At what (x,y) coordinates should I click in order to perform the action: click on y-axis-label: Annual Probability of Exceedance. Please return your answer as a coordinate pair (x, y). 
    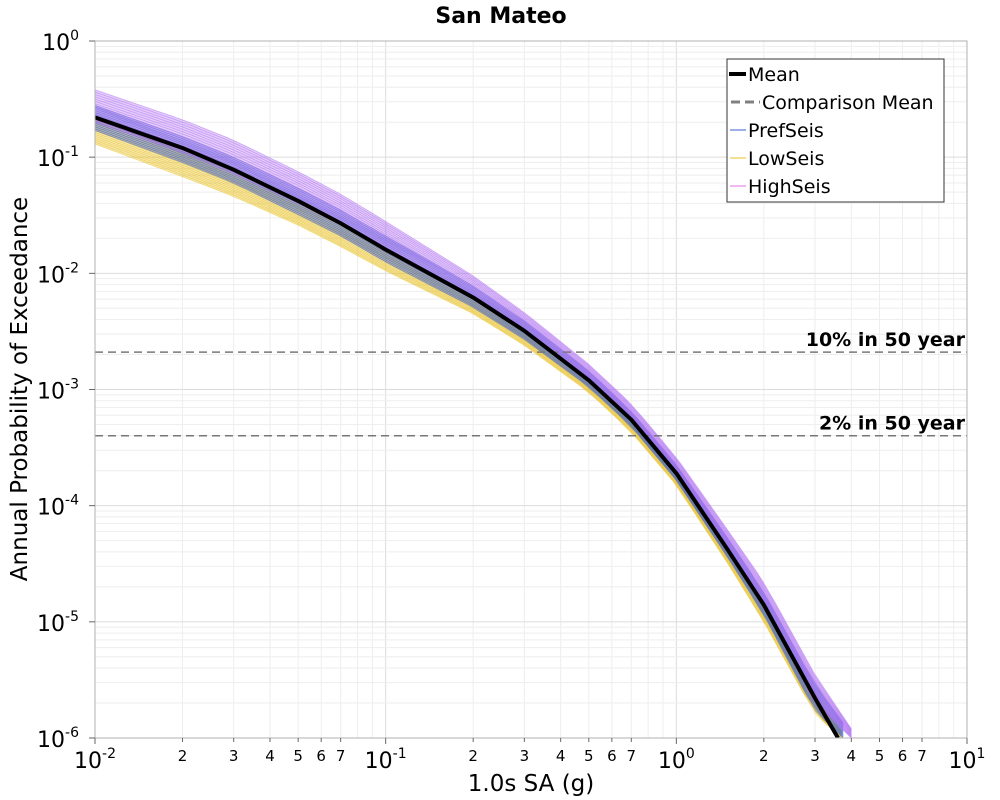
    Looking at the image, I should click on (20, 389).